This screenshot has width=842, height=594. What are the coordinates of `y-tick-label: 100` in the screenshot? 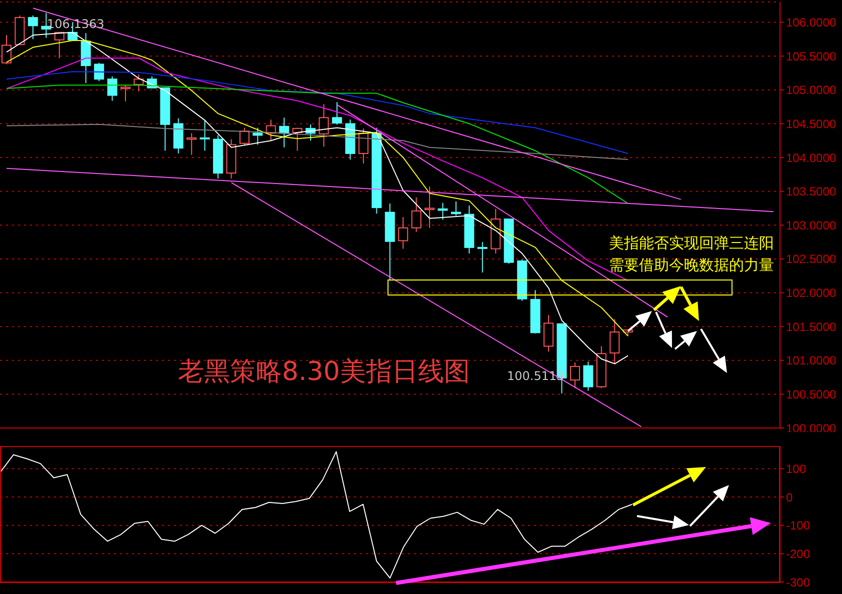 It's located at (796, 469).